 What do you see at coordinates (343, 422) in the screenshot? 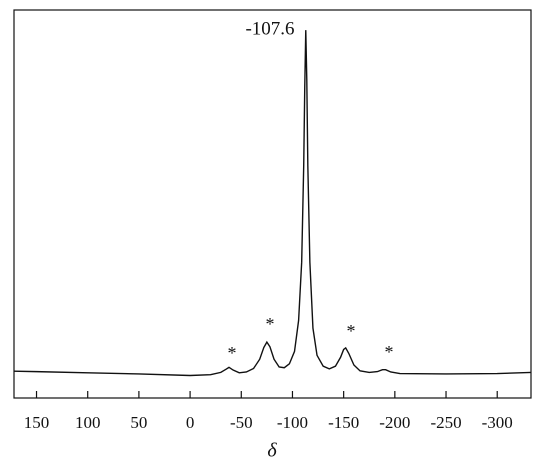
I see `x-tick-label: -150` at bounding box center [343, 422].